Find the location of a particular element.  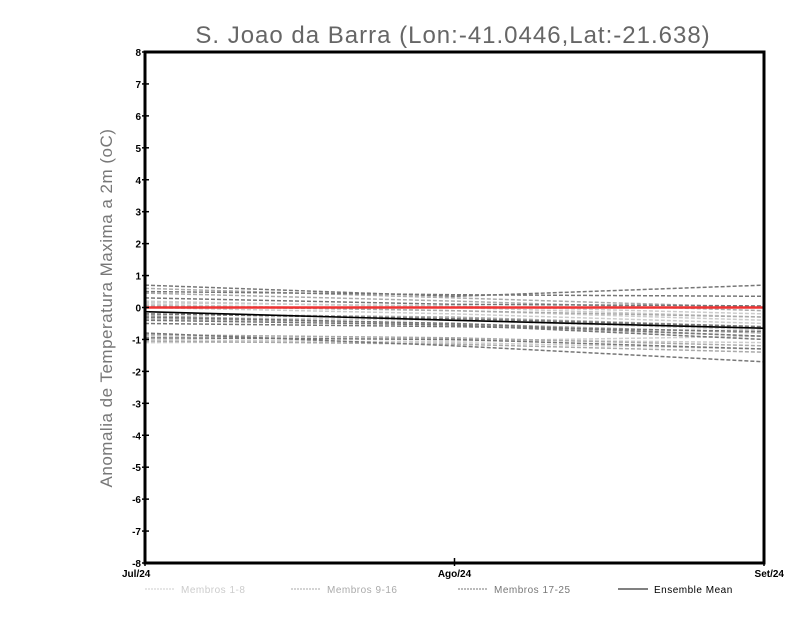

y-tick-label: -6 is located at coordinates (136, 500).